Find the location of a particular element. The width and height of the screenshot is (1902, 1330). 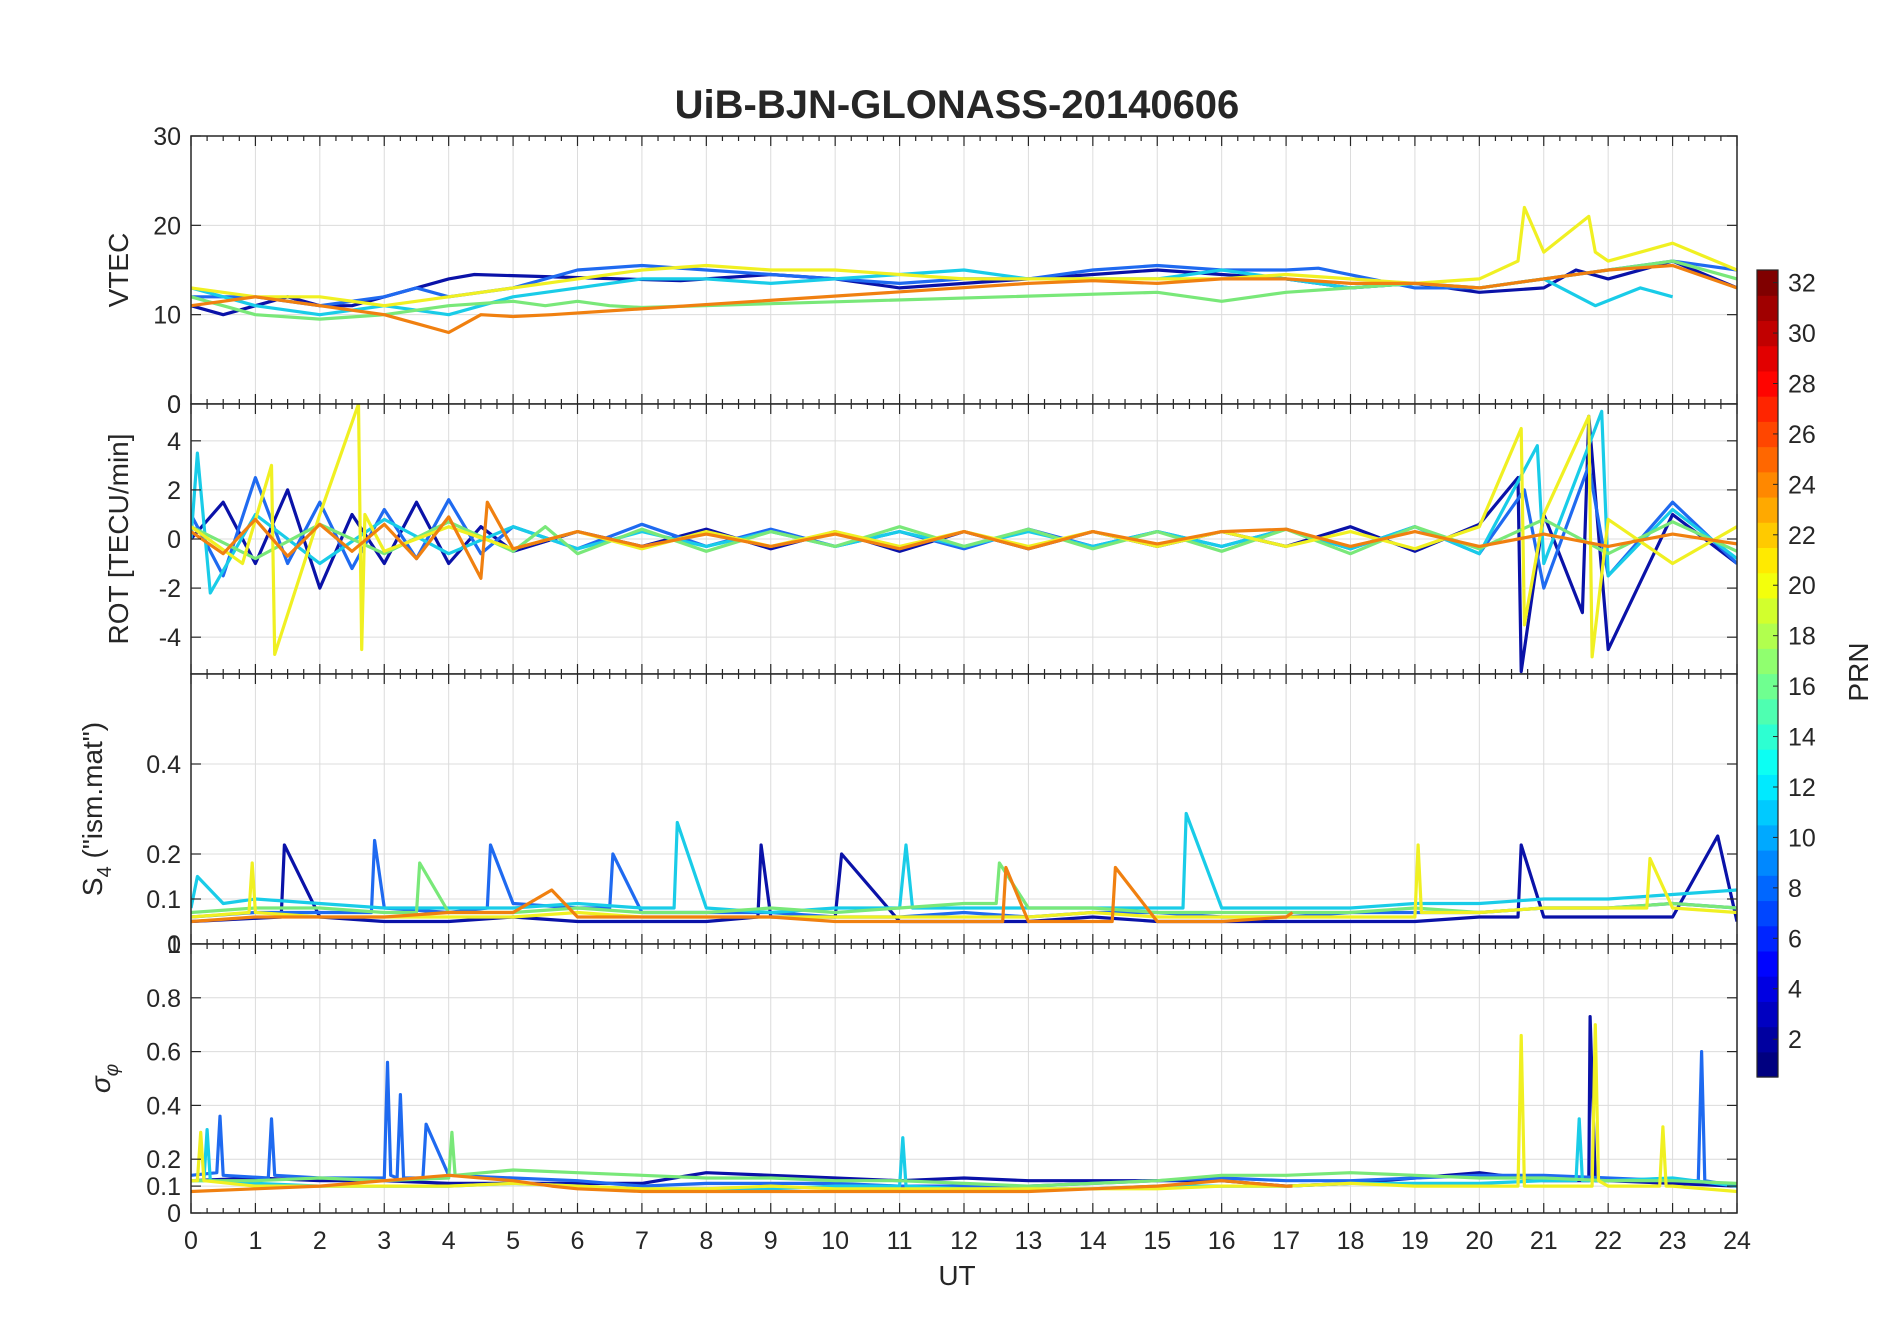

y-axis-label: VTEC is located at coordinates (118, 270).